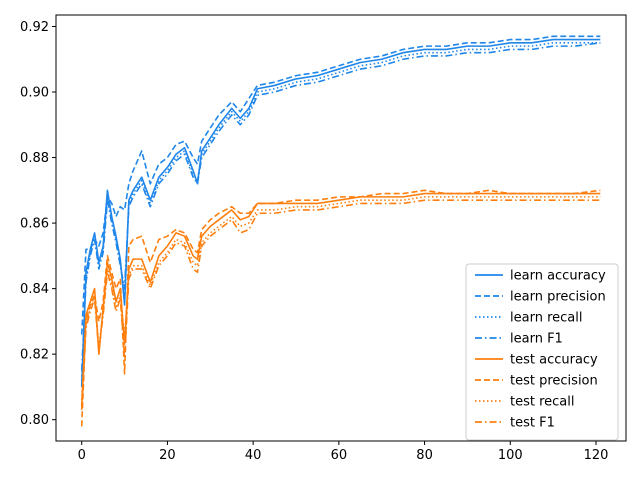 This screenshot has width=640, height=480. What do you see at coordinates (542, 402) in the screenshot?
I see `legend-label: test recall` at bounding box center [542, 402].